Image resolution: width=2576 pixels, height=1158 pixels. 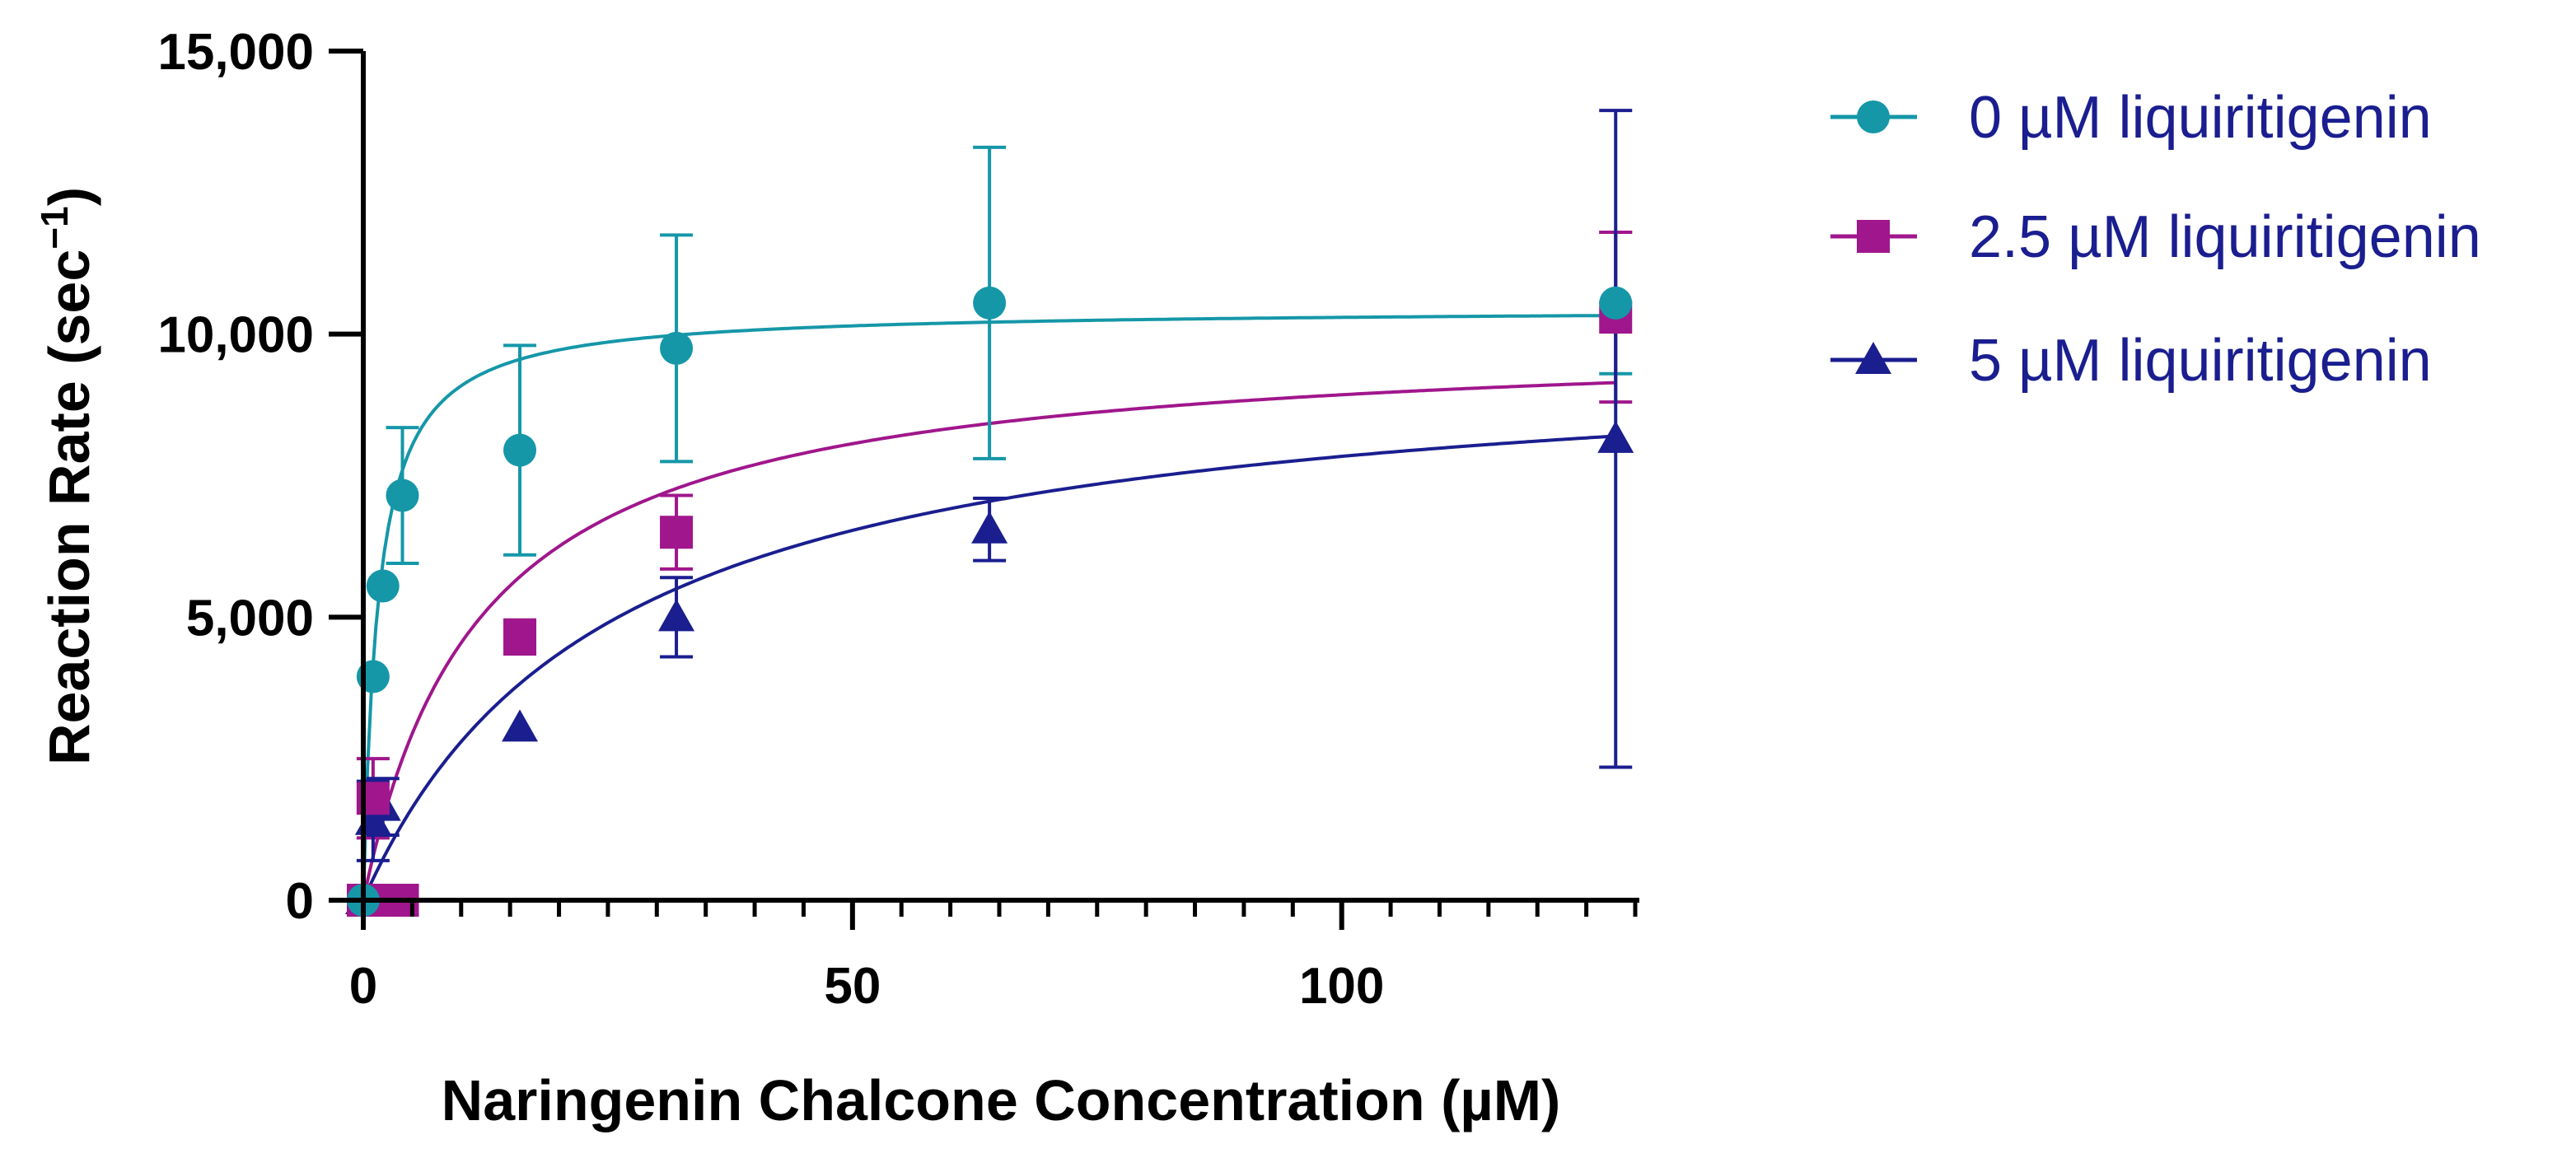 I want to click on legend-item: 2.5 µM liquiritigenin, so click(x=2155, y=237).